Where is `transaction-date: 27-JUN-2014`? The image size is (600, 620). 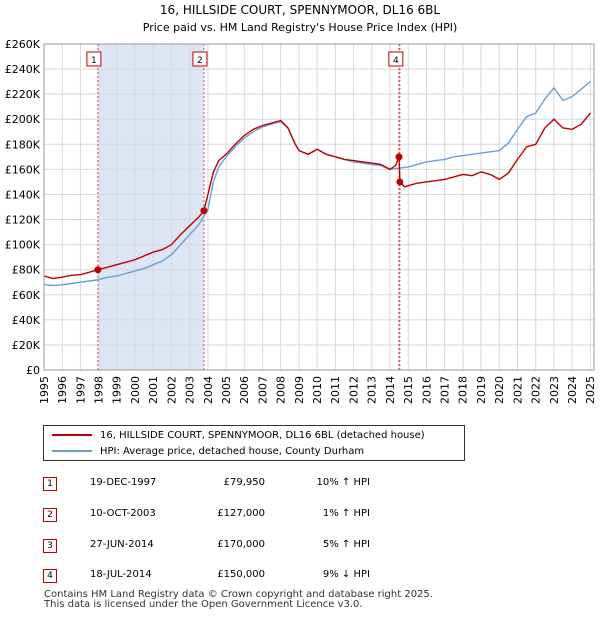
transaction-date: 27-JUN-2014 is located at coordinates (122, 544).